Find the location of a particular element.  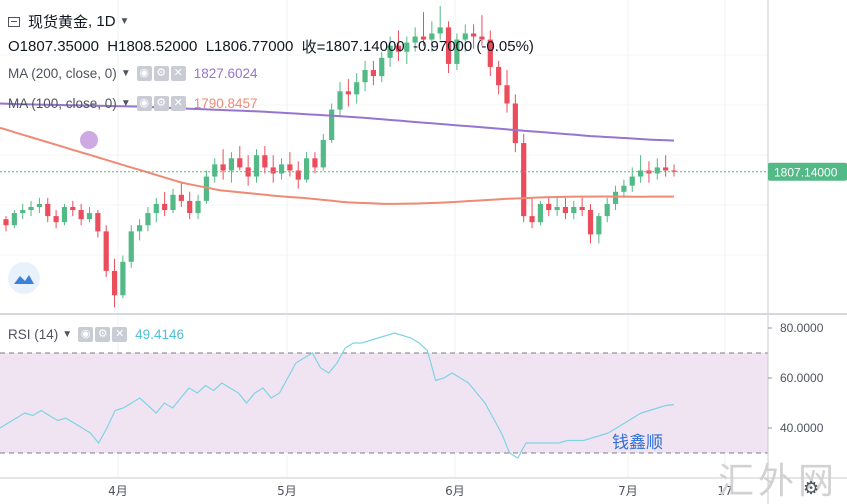

time-axis-label: 4月 is located at coordinates (118, 491).